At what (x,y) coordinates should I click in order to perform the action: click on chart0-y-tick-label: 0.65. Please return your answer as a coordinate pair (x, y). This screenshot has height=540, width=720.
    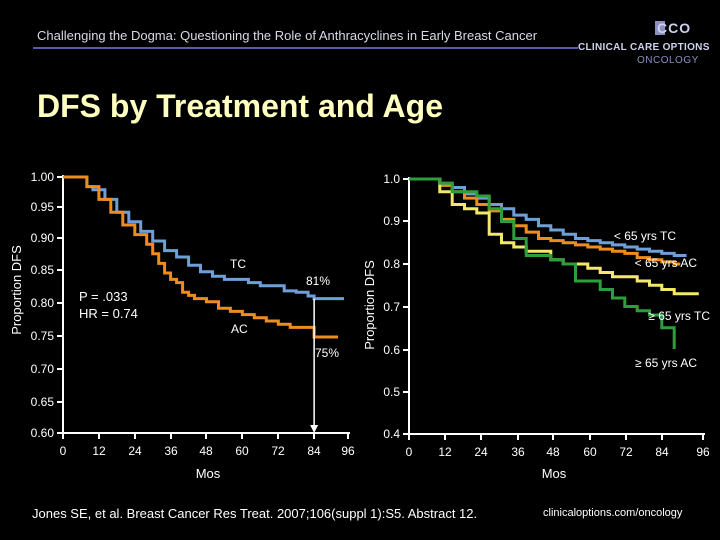
    Looking at the image, I should click on (43, 402).